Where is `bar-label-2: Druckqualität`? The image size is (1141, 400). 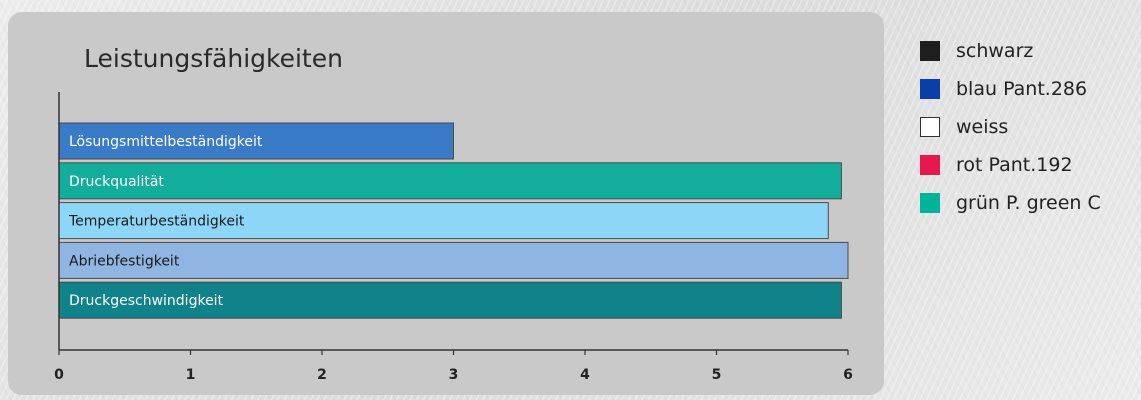
bar-label-2: Druckqualität is located at coordinates (116, 182).